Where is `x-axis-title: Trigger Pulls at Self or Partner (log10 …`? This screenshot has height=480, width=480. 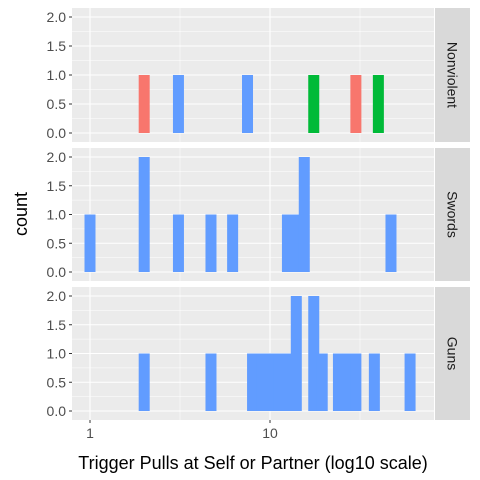 x-axis-title: Trigger Pulls at Self or Partner (log10 … is located at coordinates (252, 463).